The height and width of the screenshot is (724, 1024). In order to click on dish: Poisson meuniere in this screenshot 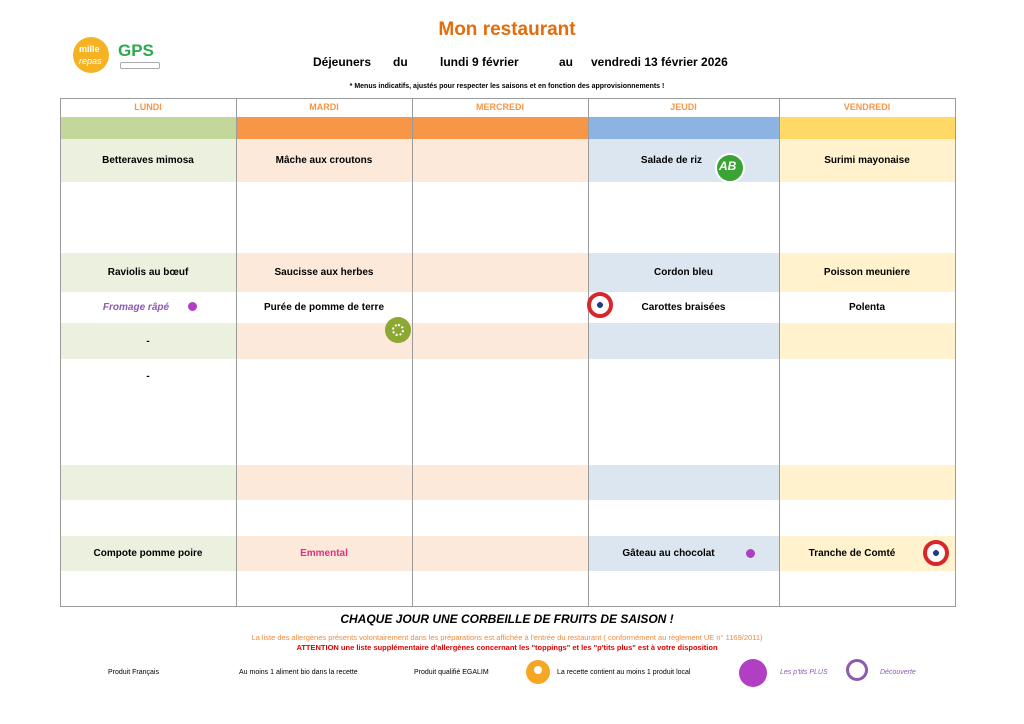, I will do `click(867, 272)`.